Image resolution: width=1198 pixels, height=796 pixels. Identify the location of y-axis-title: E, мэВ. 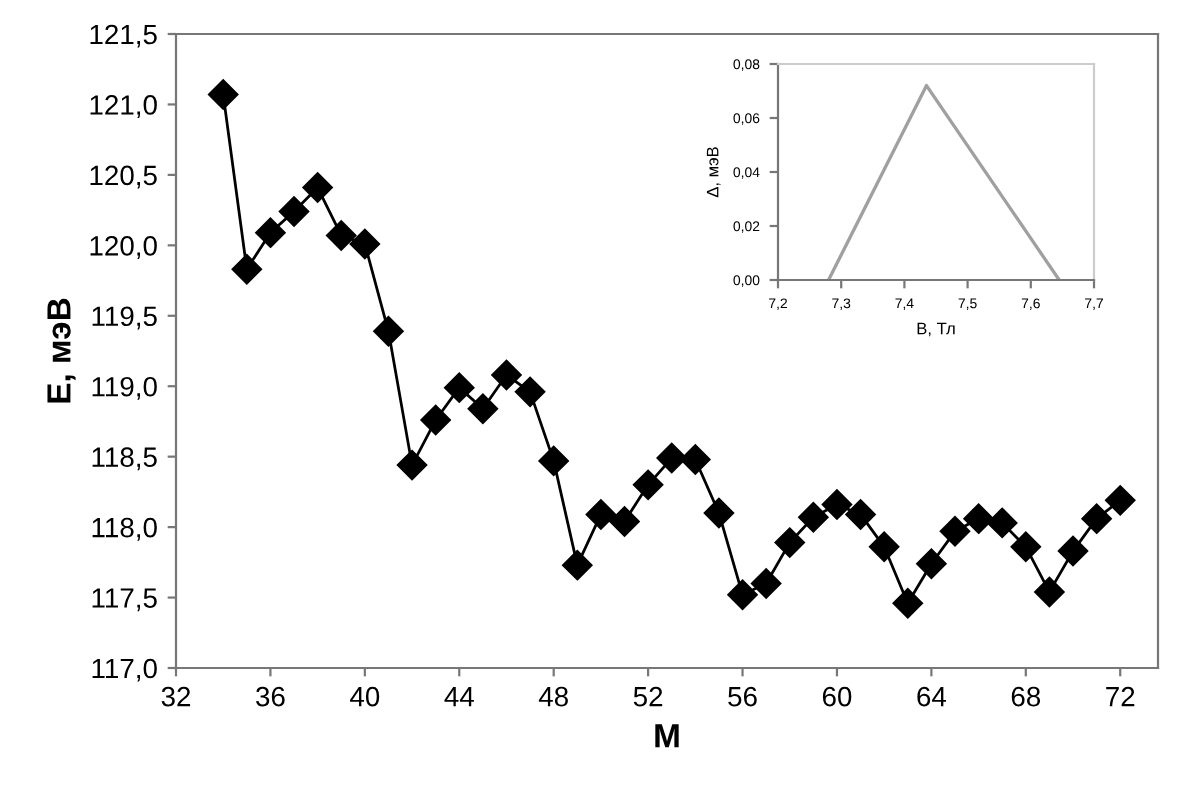
(61, 350).